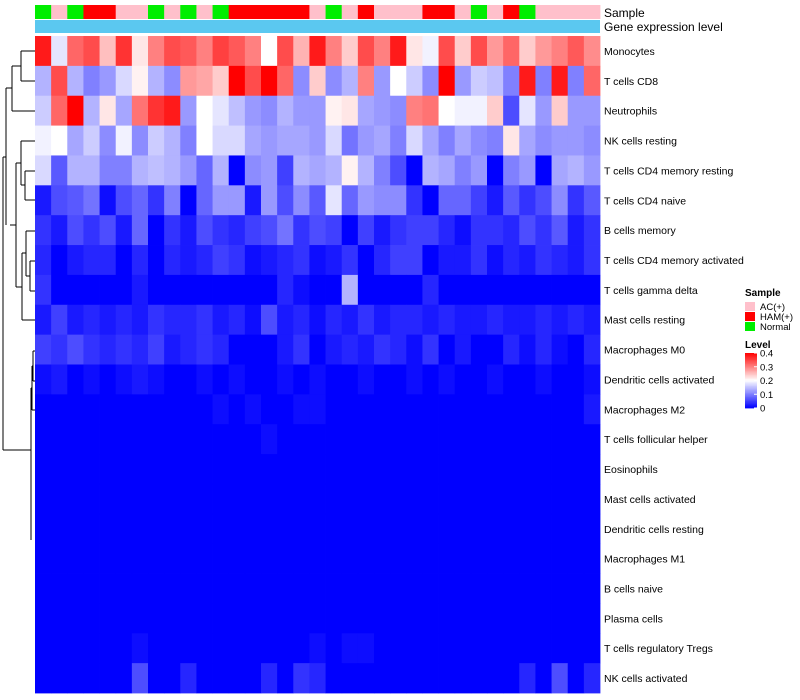  What do you see at coordinates (668, 171) in the screenshot?
I see `row-label: T cells CD4 memory resting` at bounding box center [668, 171].